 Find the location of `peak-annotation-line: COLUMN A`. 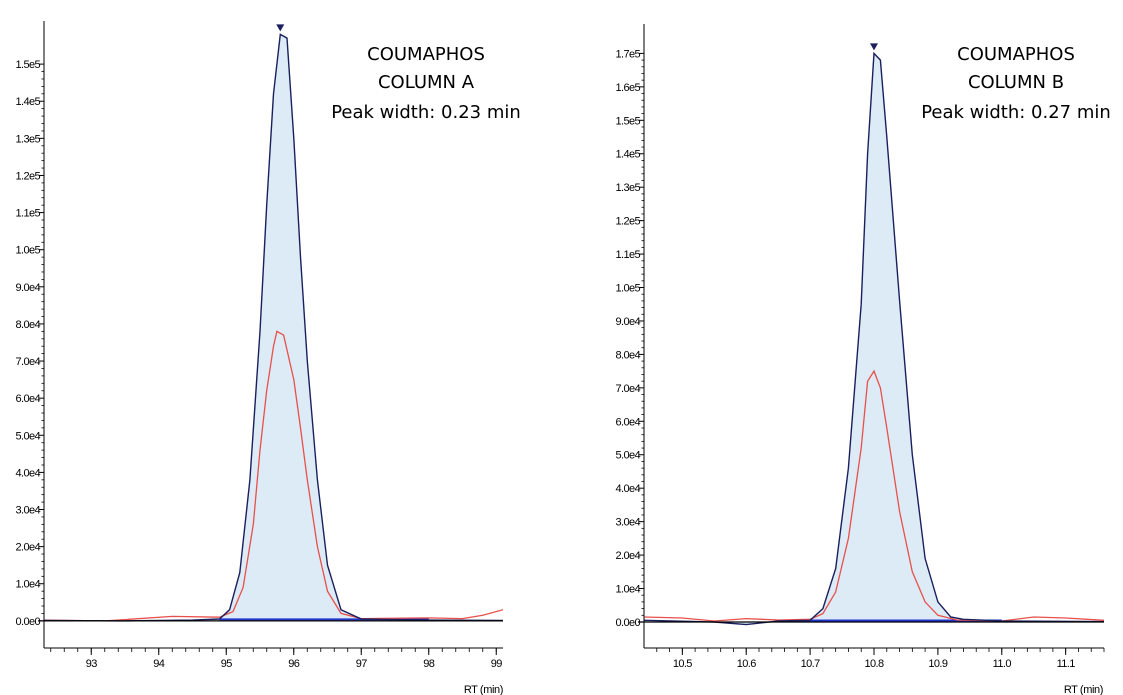

peak-annotation-line: COLUMN A is located at coordinates (426, 82).